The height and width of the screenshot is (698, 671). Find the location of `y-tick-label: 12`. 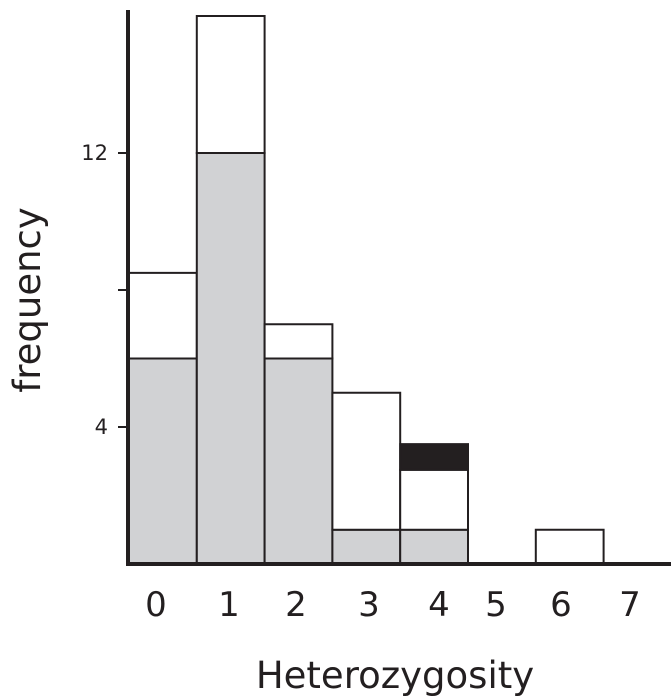

y-tick-label: 12 is located at coordinates (94, 153).